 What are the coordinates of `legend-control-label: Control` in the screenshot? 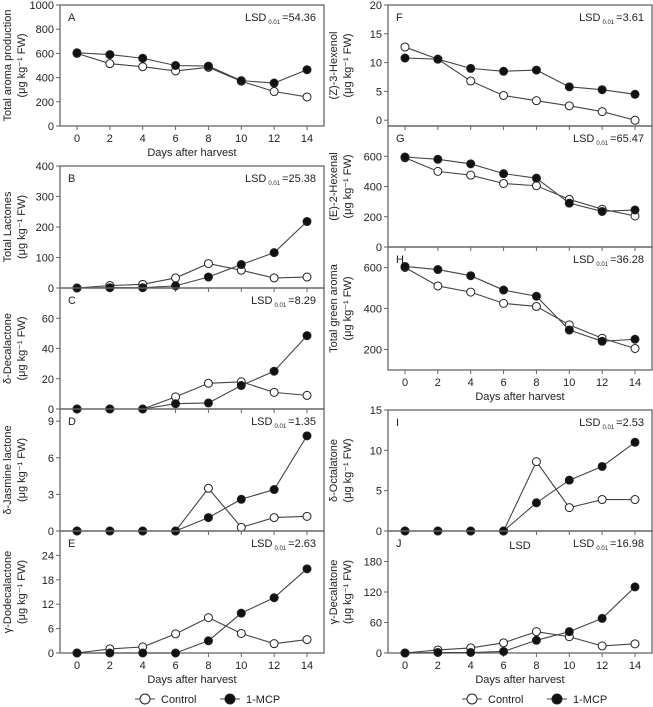 It's located at (505, 700).